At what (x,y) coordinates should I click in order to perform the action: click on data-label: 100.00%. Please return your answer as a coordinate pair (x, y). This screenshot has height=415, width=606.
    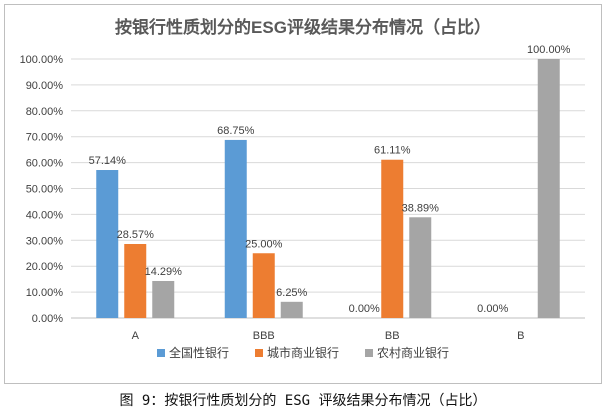
    Looking at the image, I should click on (549, 50).